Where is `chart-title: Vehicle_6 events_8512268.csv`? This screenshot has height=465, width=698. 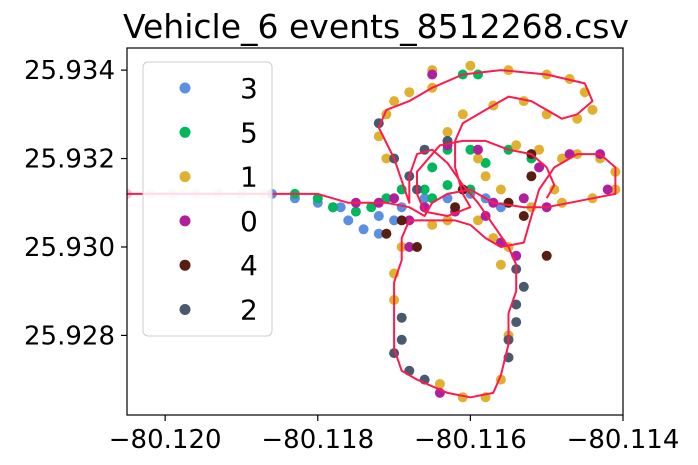 chart-title: Vehicle_6 events_8512268.csv is located at coordinates (376, 26).